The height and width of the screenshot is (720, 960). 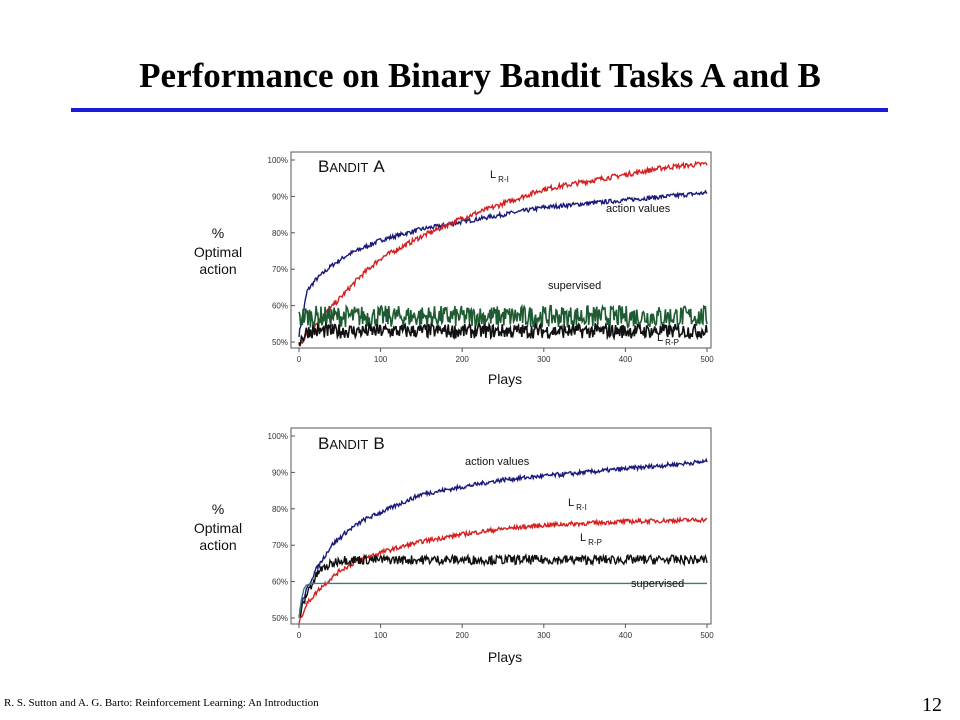 I want to click on panel-title-suffix: B, so click(x=378, y=443).